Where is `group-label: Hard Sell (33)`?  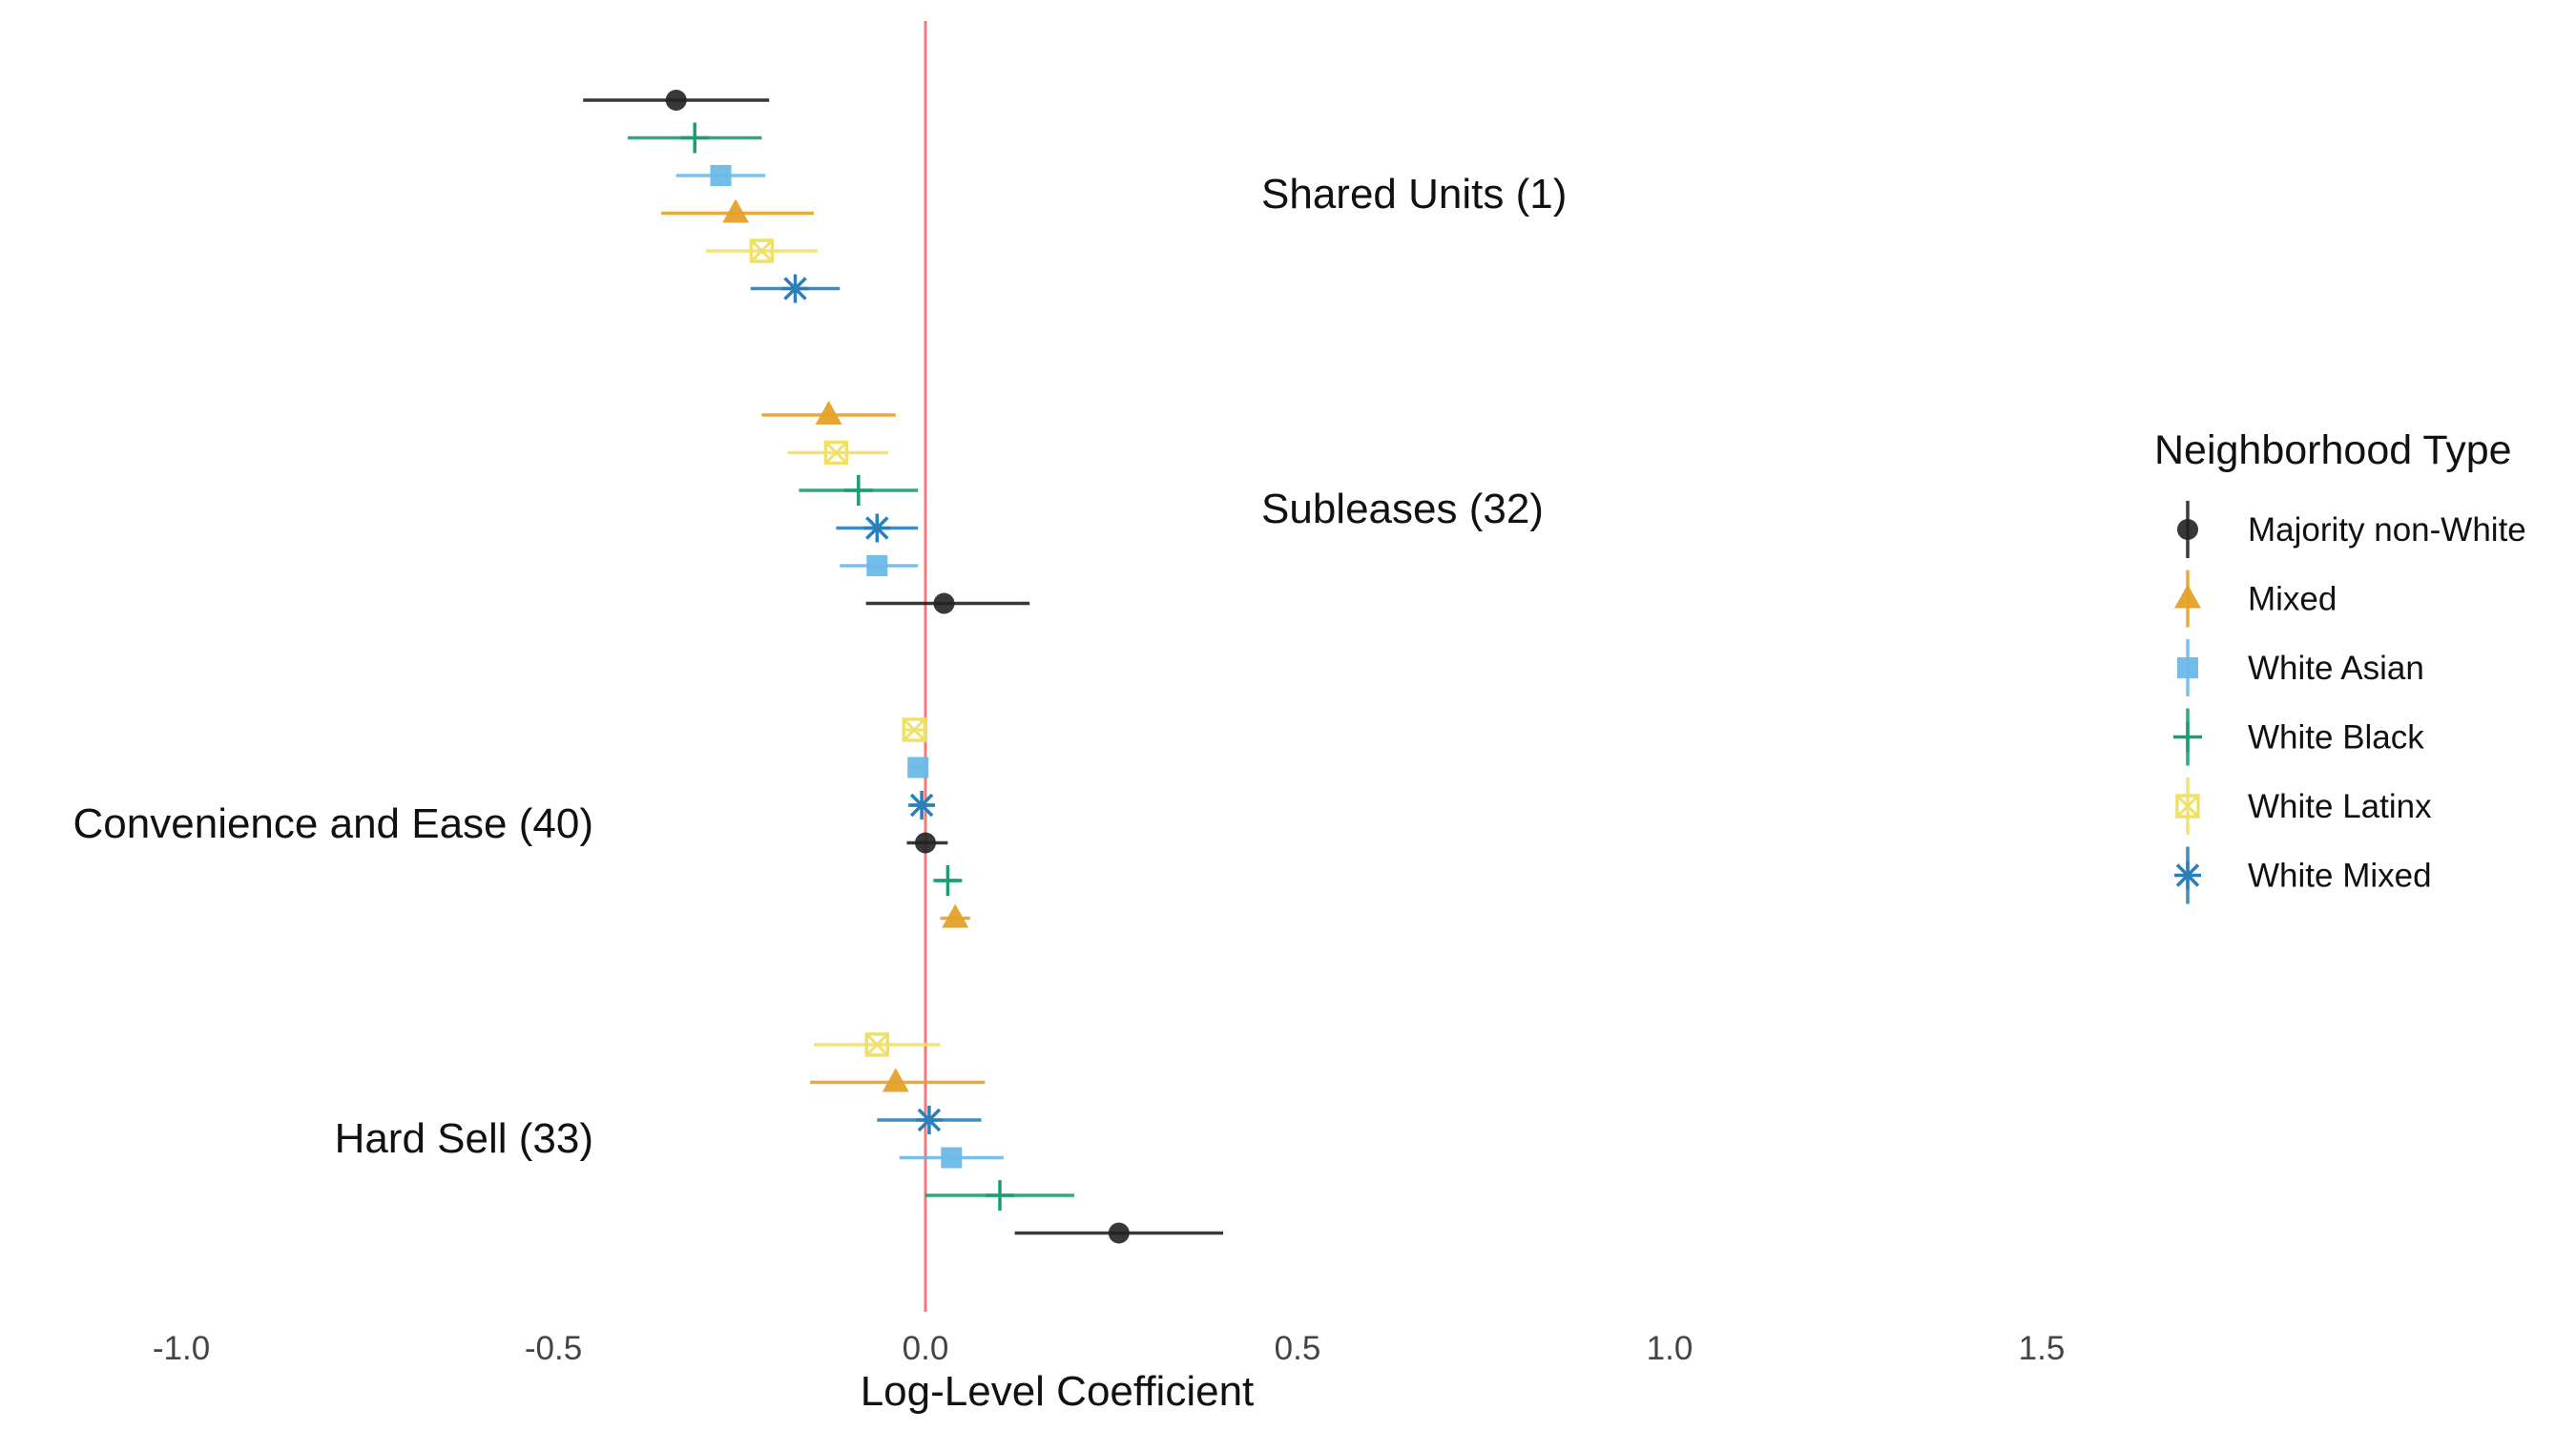 group-label: Hard Sell (33) is located at coordinates (464, 1138).